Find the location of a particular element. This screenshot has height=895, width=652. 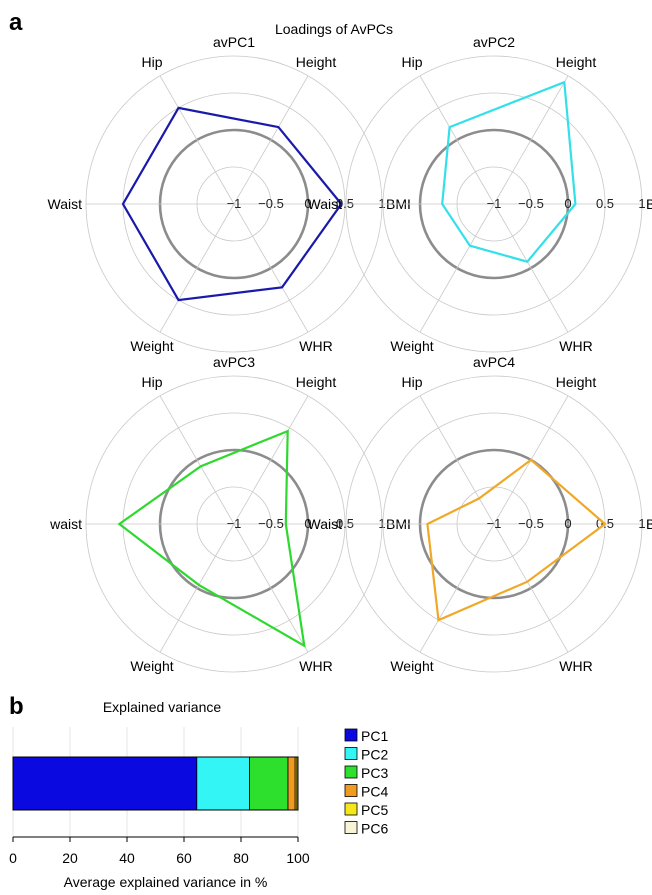

radar-title: avPC2 is located at coordinates (494, 42).